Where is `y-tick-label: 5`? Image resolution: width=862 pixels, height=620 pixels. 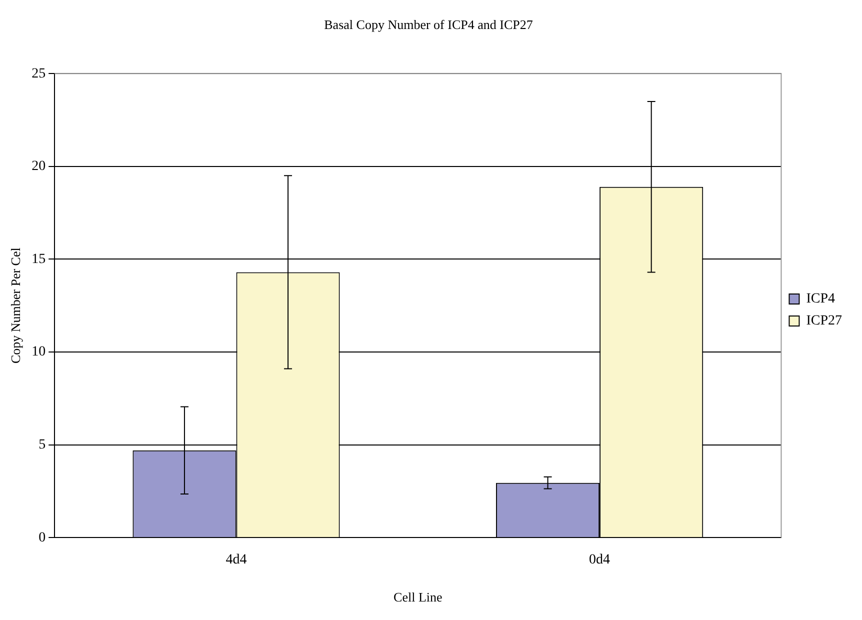 y-tick-label: 5 is located at coordinates (42, 444).